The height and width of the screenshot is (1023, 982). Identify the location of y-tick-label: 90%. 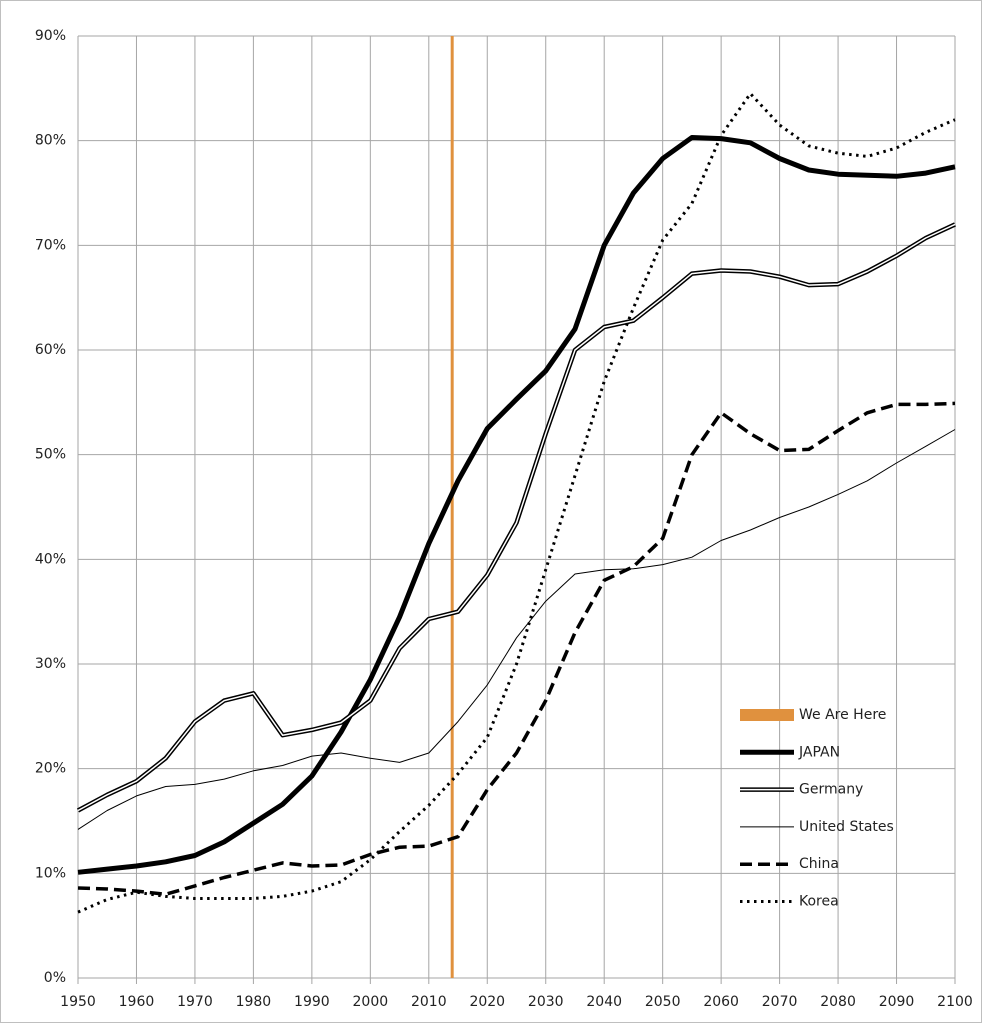
(50, 36).